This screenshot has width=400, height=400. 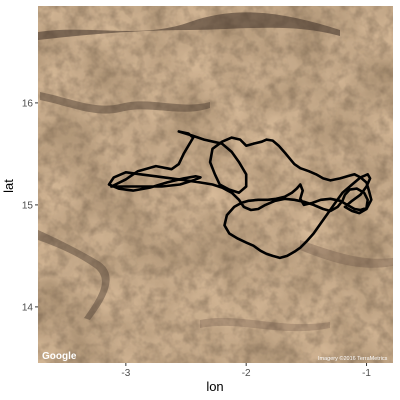 What do you see at coordinates (28, 103) in the screenshot?
I see `y-tick-label: 16` at bounding box center [28, 103].